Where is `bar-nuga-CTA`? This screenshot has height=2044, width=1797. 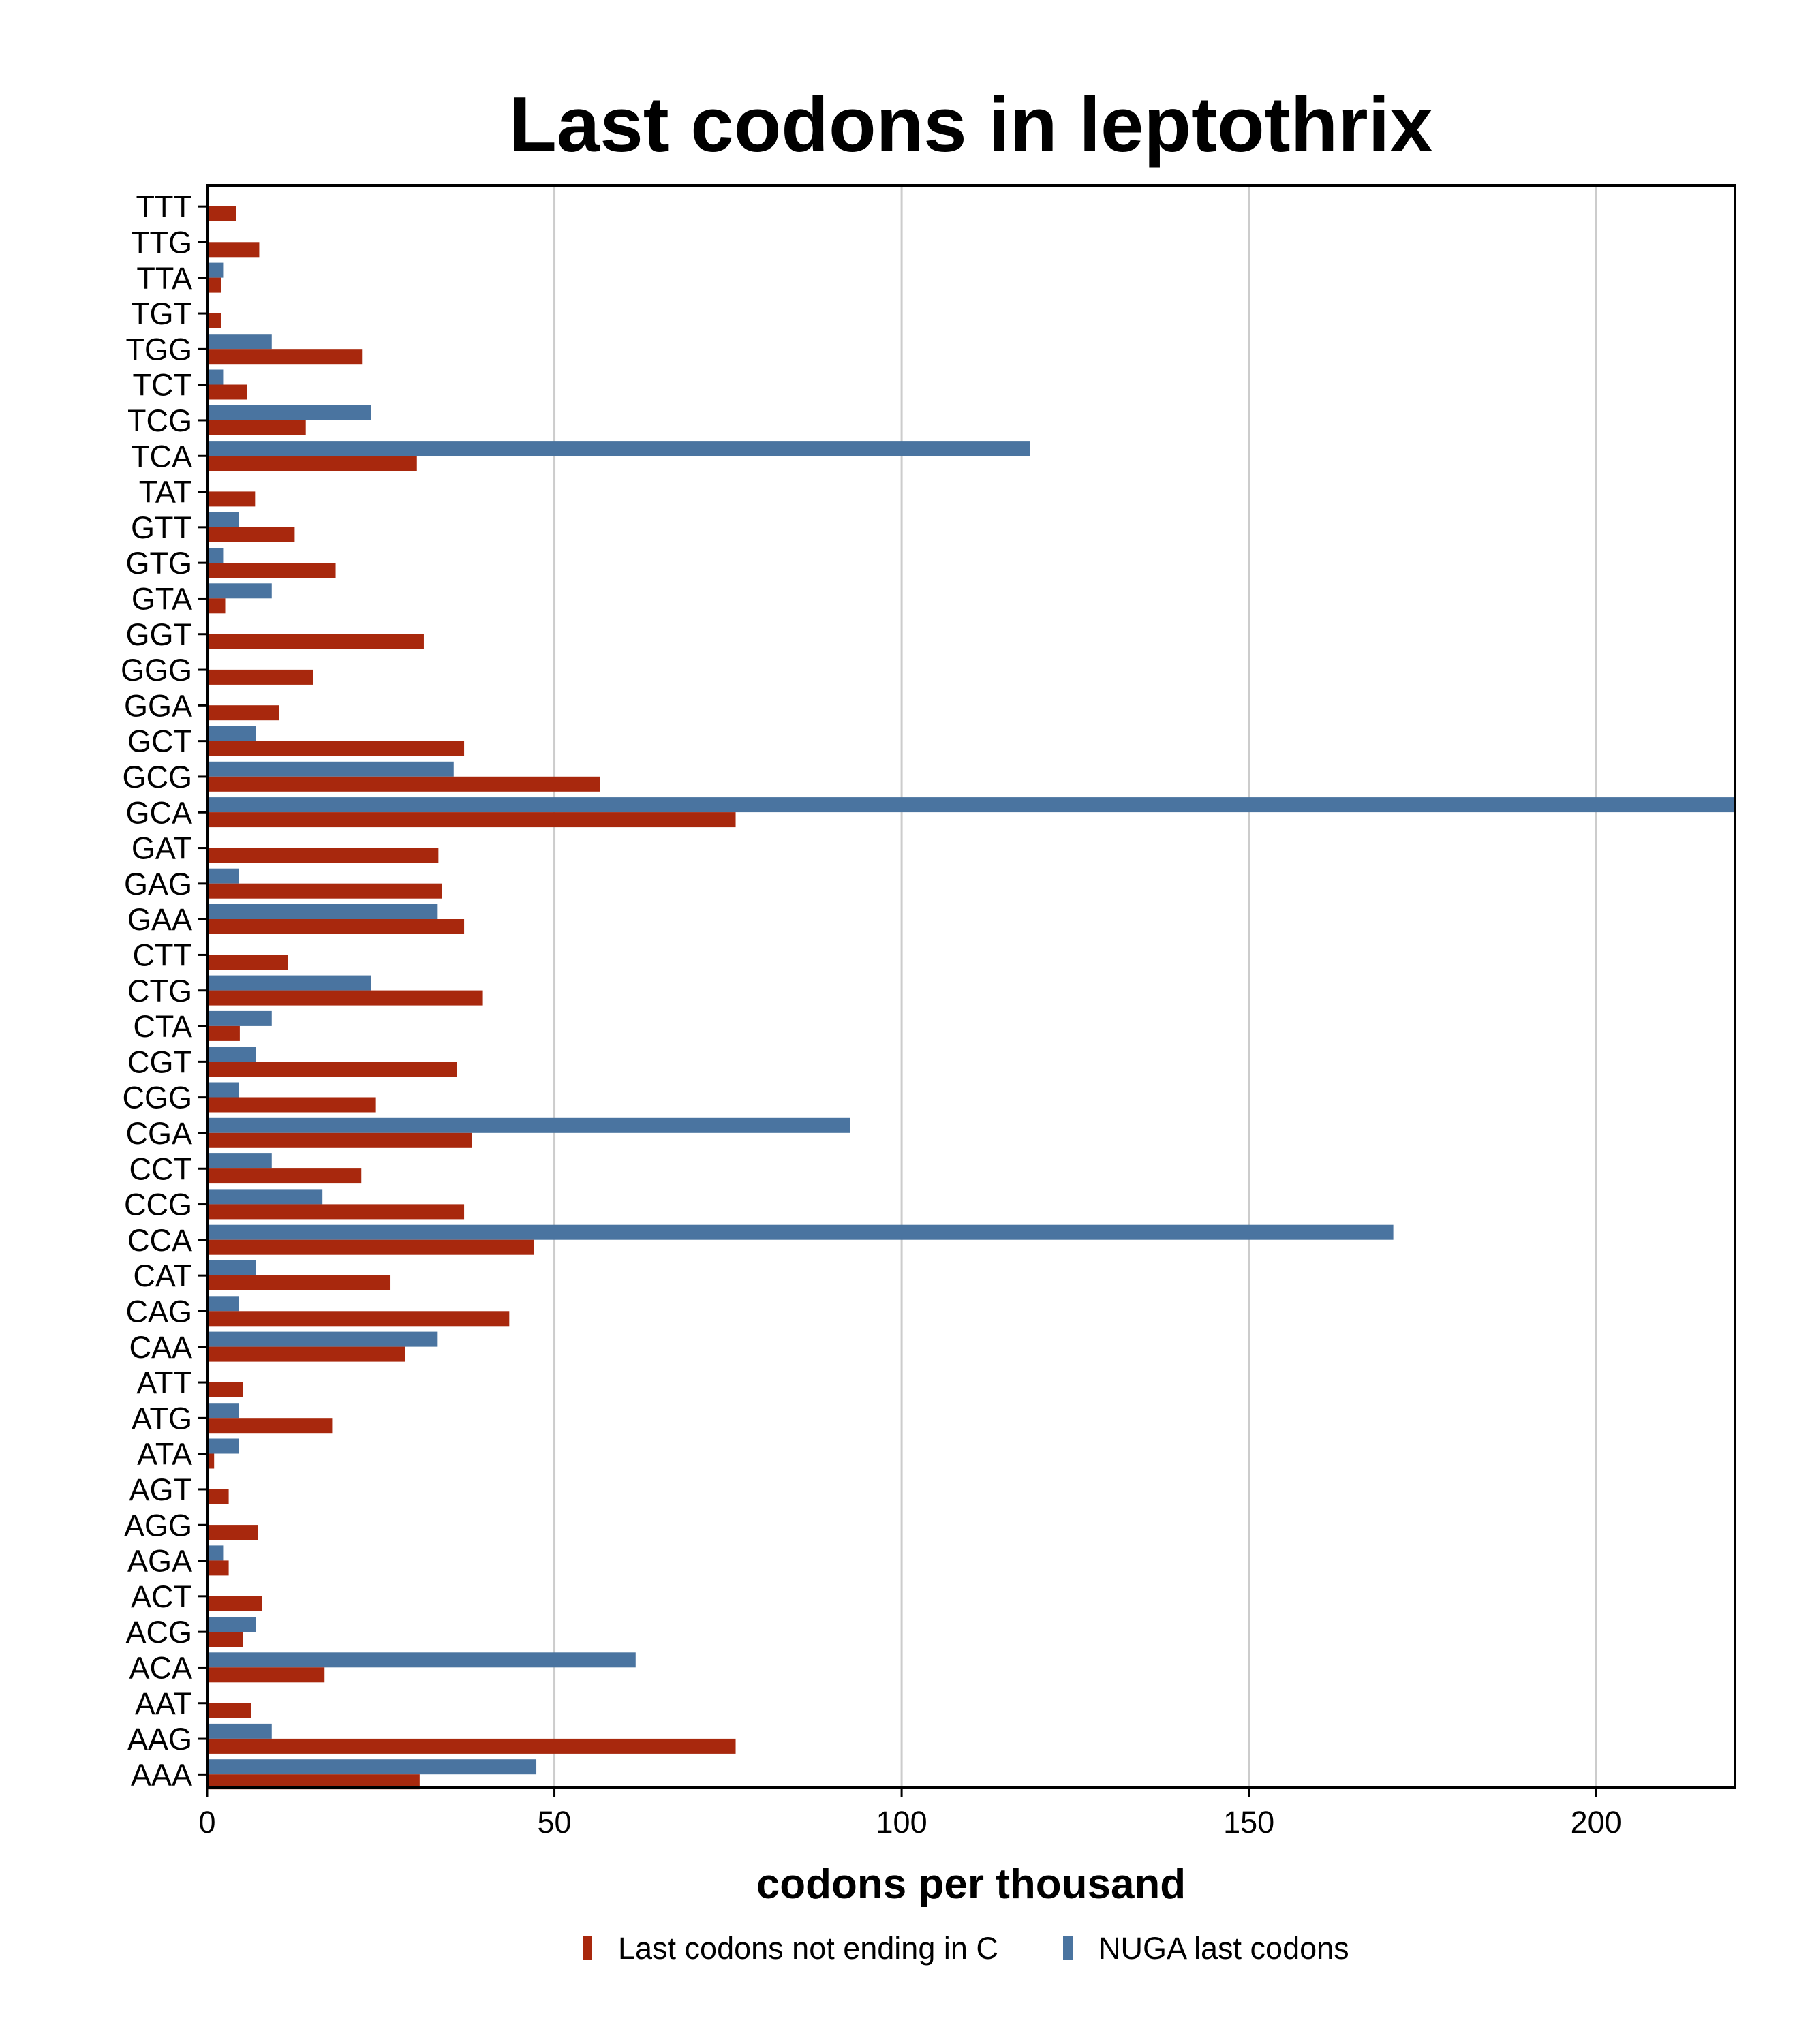 bar-nuga-CTA is located at coordinates (239, 1018).